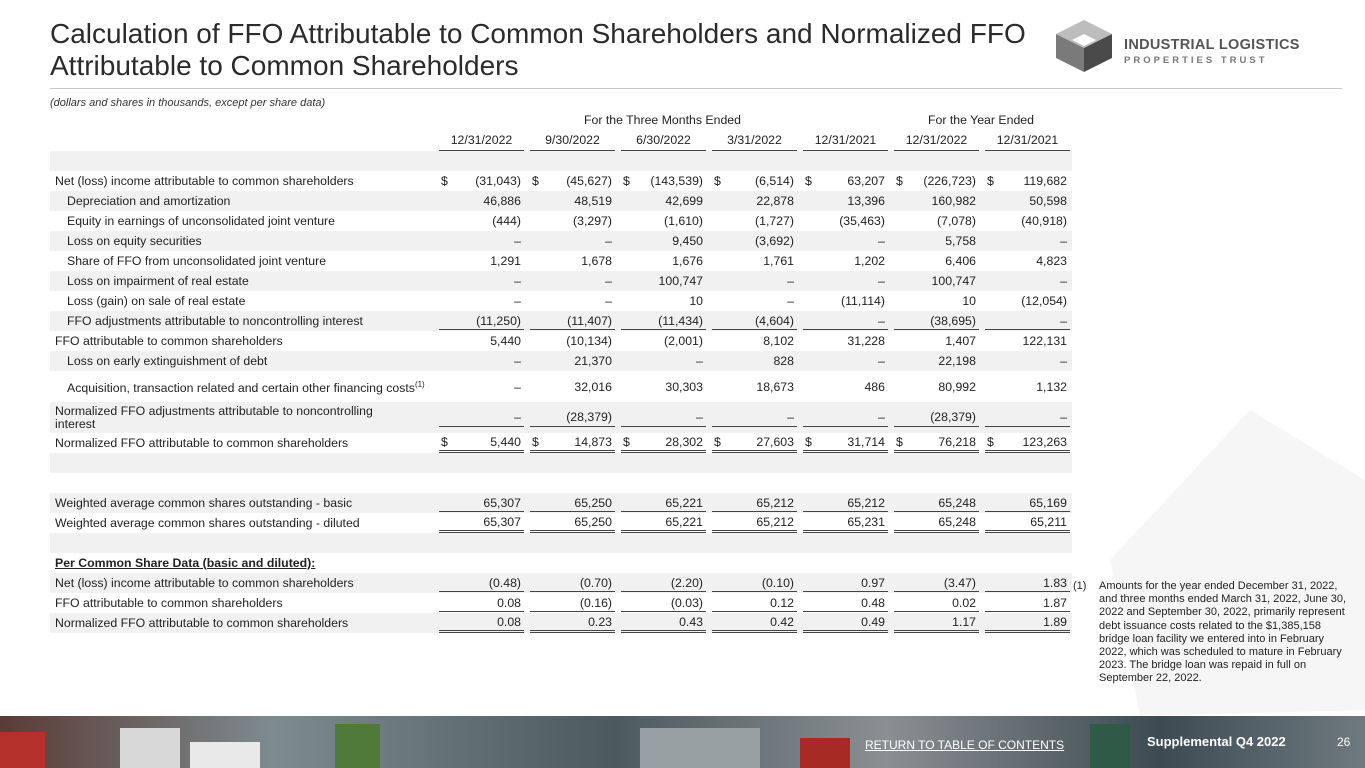 This screenshot has height=768, width=1365. Describe the element at coordinates (754, 583) in the screenshot. I see `value-box: (0.10)` at that location.